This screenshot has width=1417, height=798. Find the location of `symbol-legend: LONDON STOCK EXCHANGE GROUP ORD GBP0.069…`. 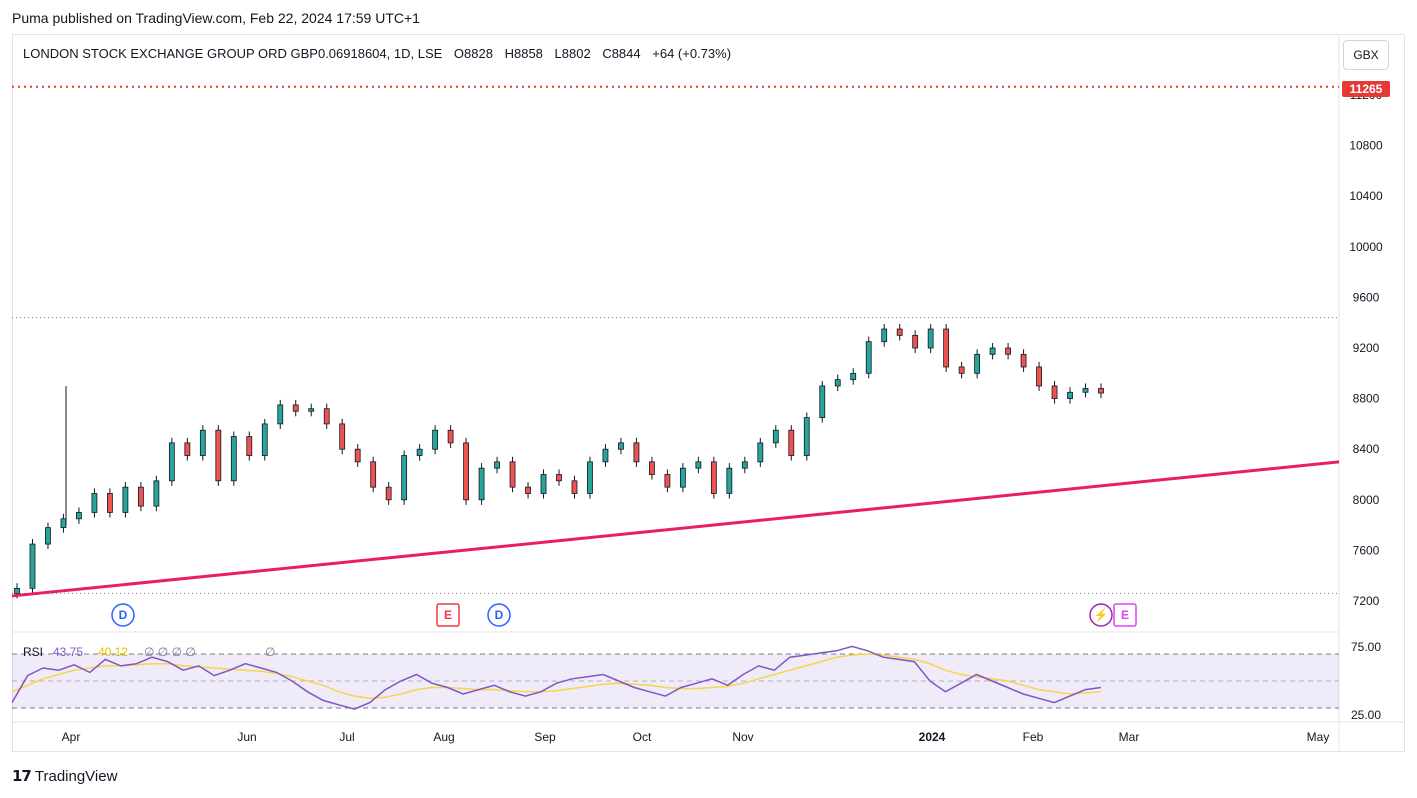

symbol-legend: LONDON STOCK EXCHANGE GROUP ORD GBP0.069… is located at coordinates (381, 53).